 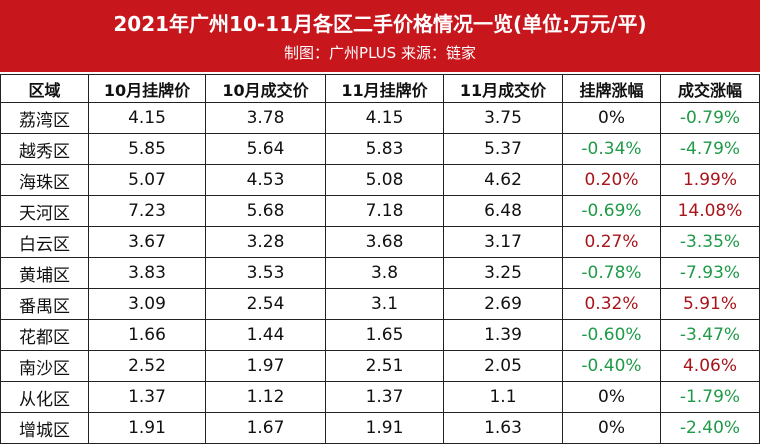 I want to click on value-cell: 1.44, so click(x=265, y=335).